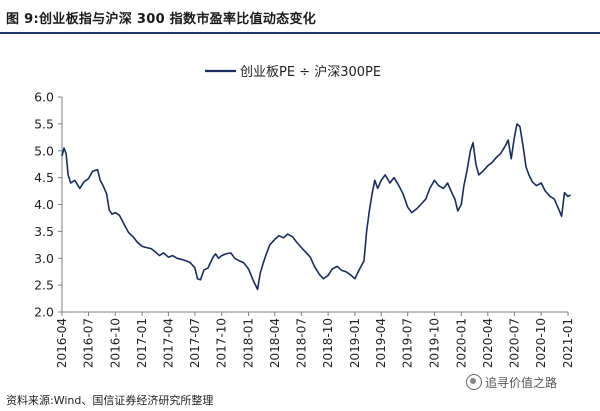 Image resolution: width=600 pixels, height=411 pixels. What do you see at coordinates (62, 343) in the screenshot?
I see `x-tick-label: 2016-04` at bounding box center [62, 343].